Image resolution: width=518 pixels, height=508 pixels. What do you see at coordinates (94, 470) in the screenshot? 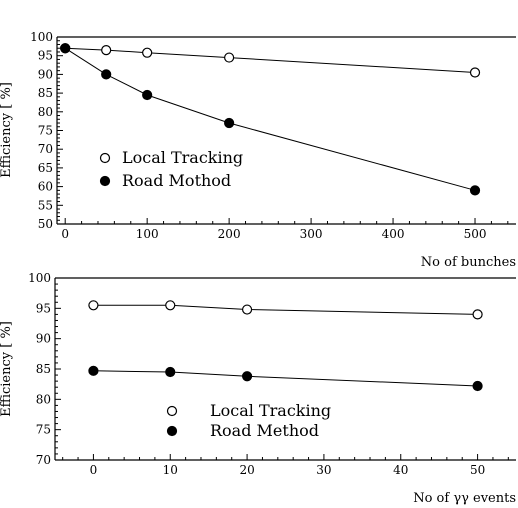
I see `chart-1-xtick-label: 0` at bounding box center [94, 470].